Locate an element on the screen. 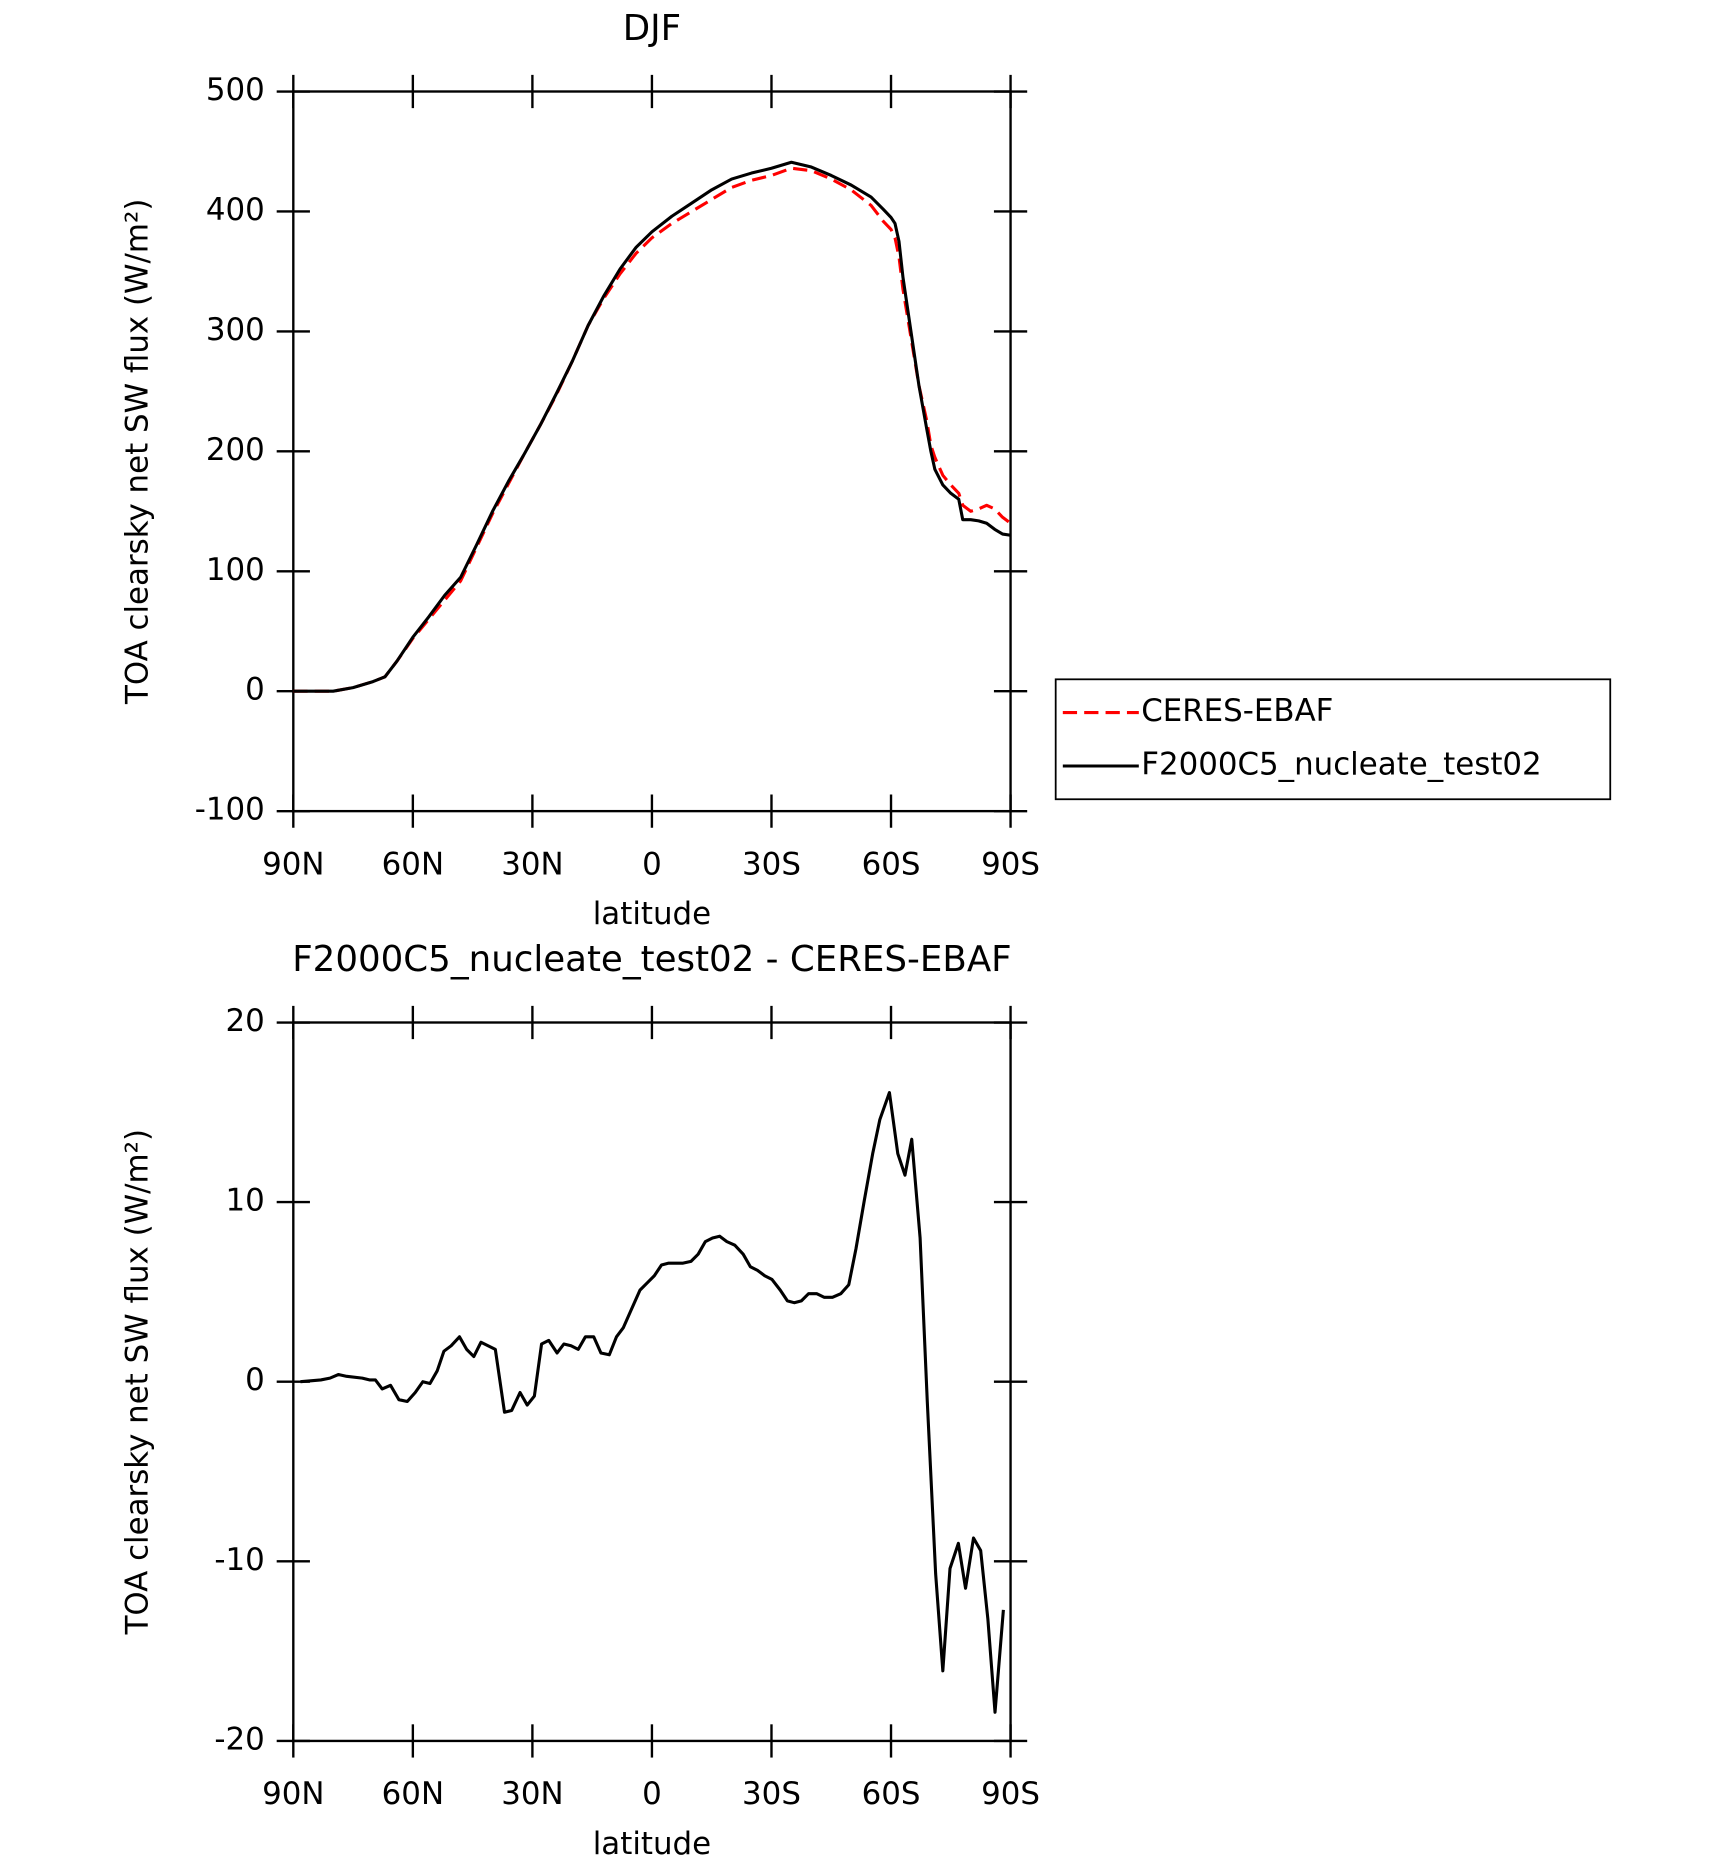  legend-box is located at coordinates (1333, 739).